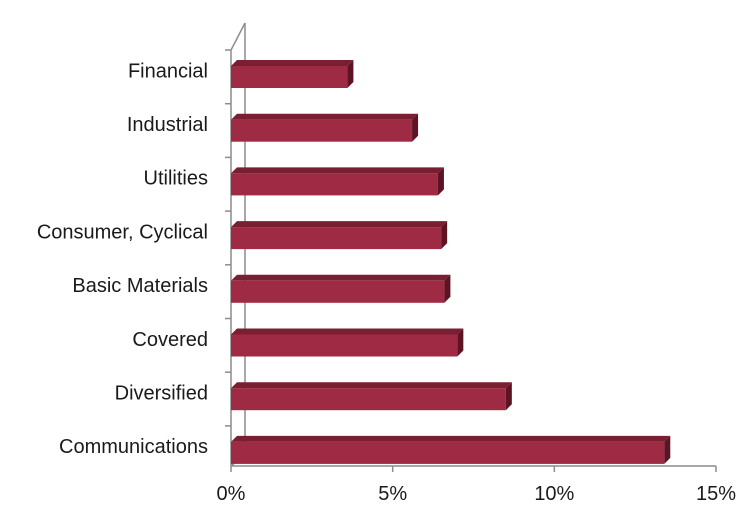 Image resolution: width=736 pixels, height=507 pixels. I want to click on category-label: Industrial, so click(167, 125).